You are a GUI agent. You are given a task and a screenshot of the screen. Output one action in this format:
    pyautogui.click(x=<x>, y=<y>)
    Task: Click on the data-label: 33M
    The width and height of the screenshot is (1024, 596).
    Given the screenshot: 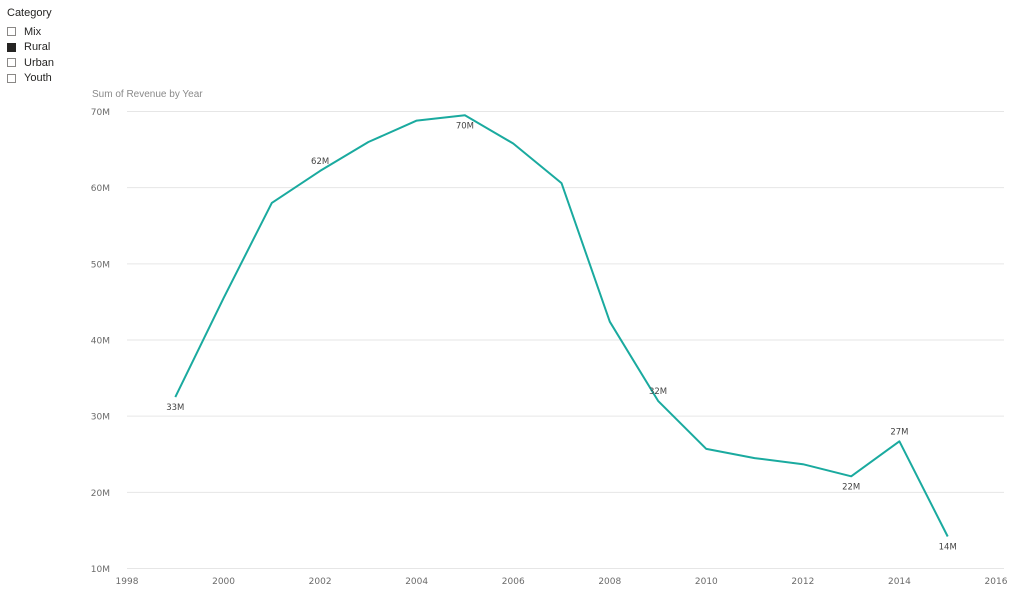 What is the action you would take?
    pyautogui.click(x=175, y=408)
    